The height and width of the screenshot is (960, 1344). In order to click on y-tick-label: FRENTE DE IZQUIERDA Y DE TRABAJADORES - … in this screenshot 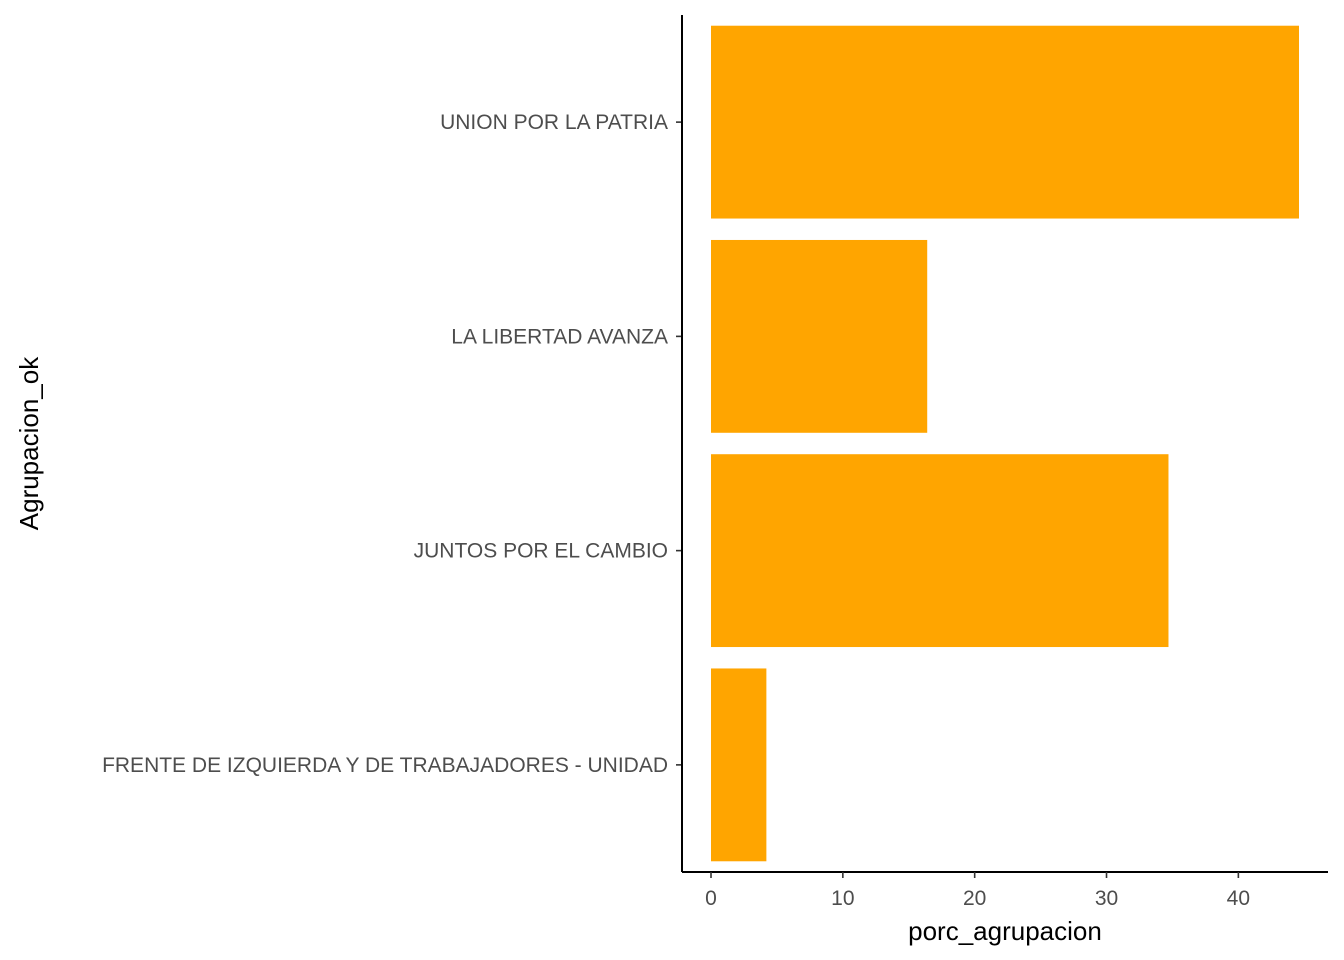, I will do `click(385, 765)`.